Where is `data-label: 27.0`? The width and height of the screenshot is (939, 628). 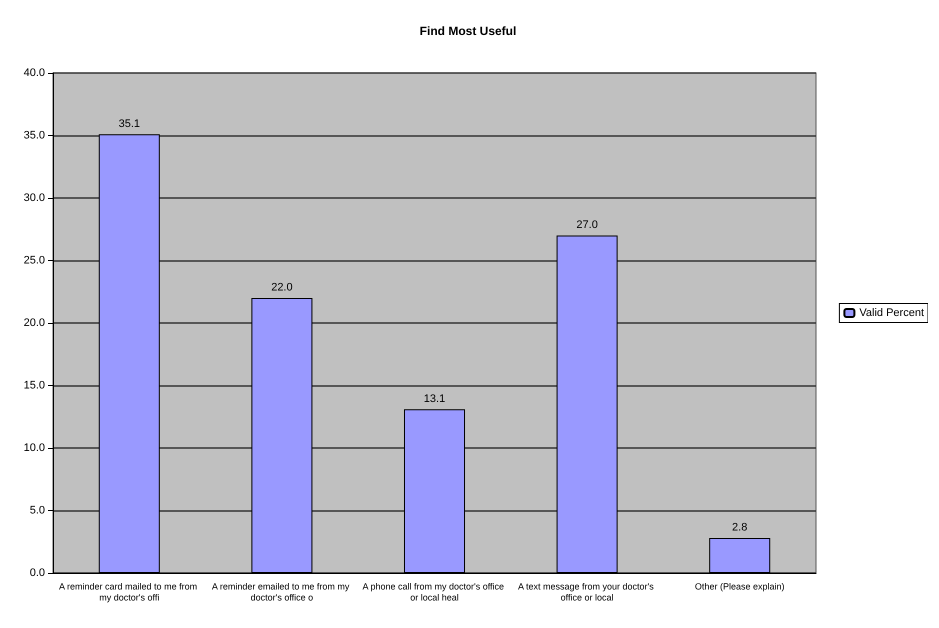 data-label: 27.0 is located at coordinates (587, 225).